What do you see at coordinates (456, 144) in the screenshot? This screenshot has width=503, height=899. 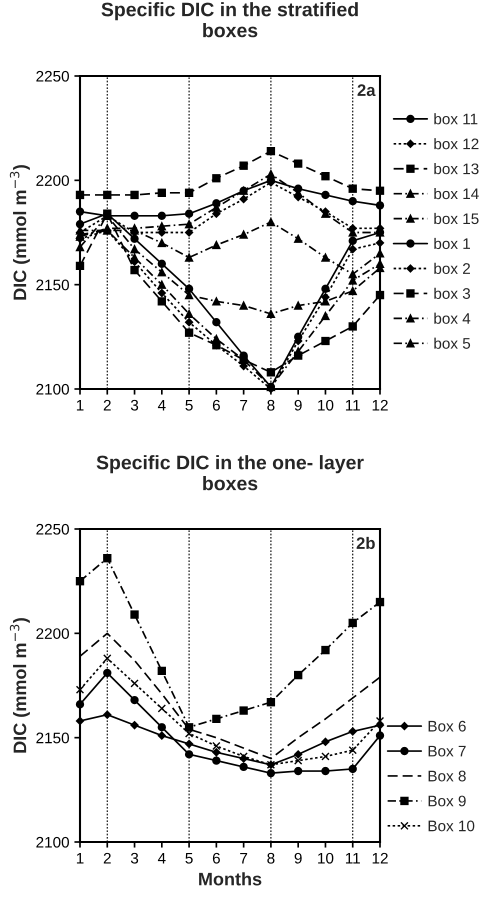 I see `legend-label: box 12` at bounding box center [456, 144].